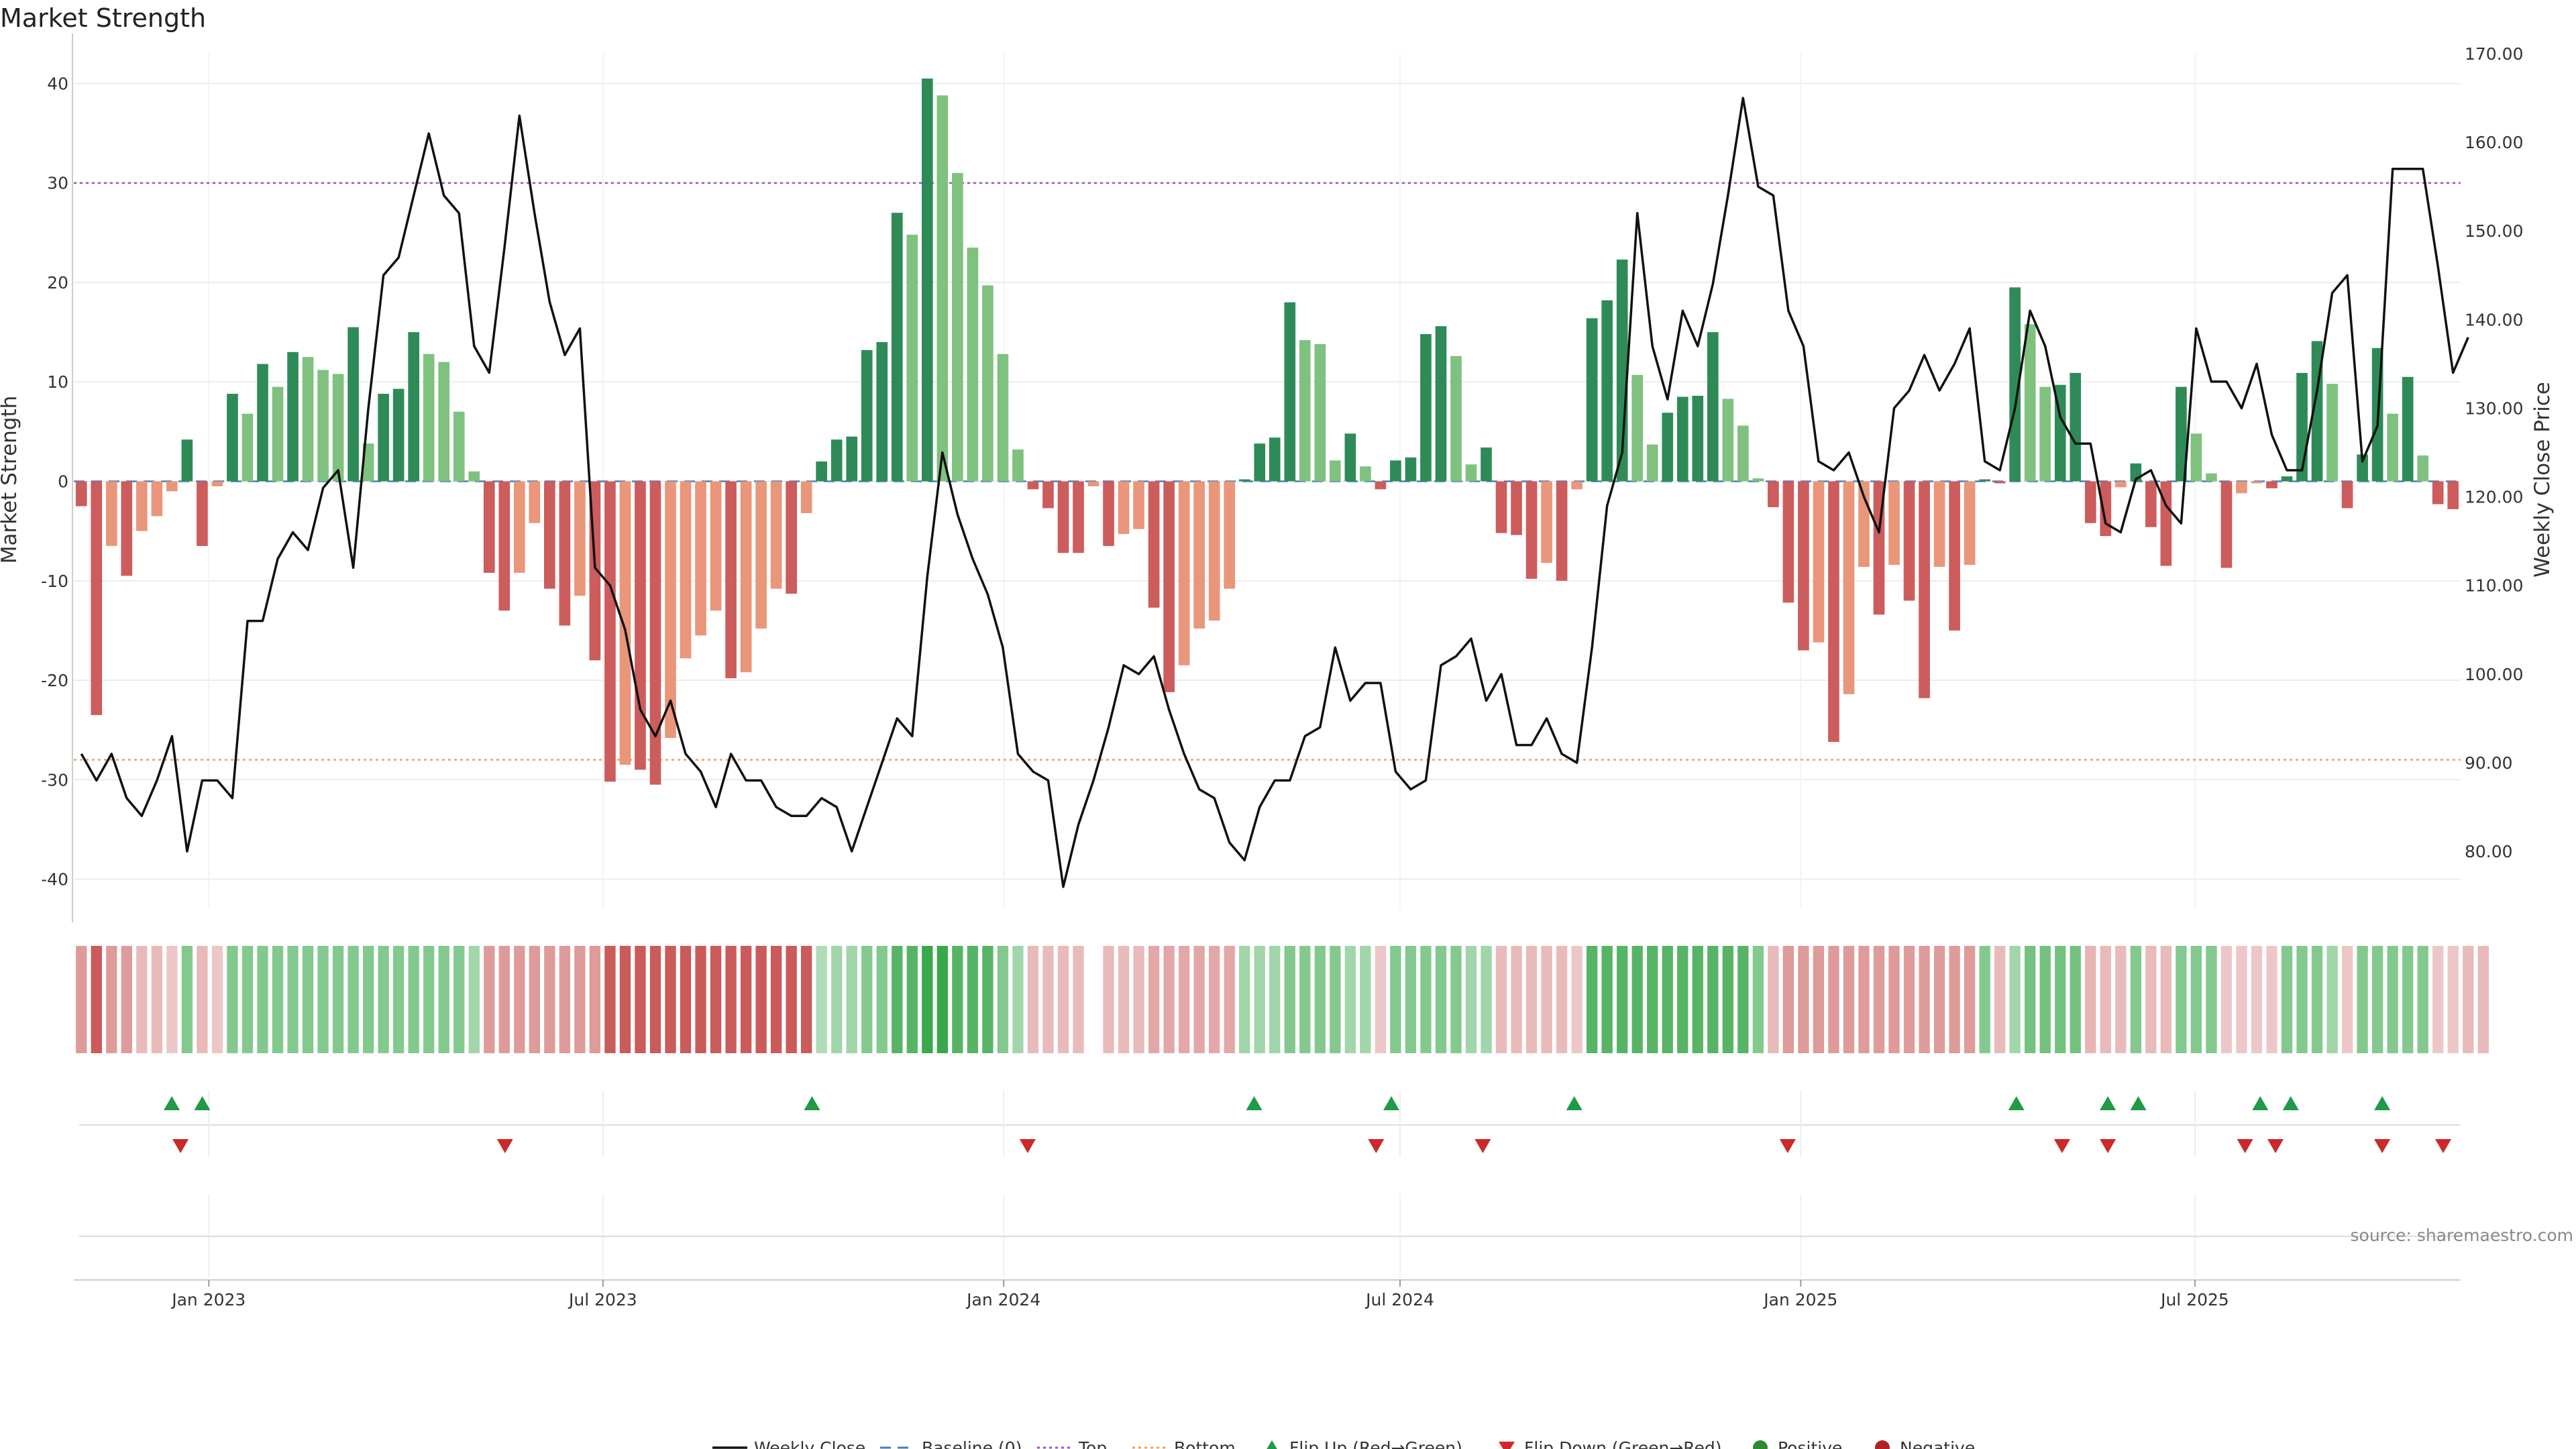 Image resolution: width=2576 pixels, height=1449 pixels. I want to click on x-tick-label: Jul 2023, so click(602, 1299).